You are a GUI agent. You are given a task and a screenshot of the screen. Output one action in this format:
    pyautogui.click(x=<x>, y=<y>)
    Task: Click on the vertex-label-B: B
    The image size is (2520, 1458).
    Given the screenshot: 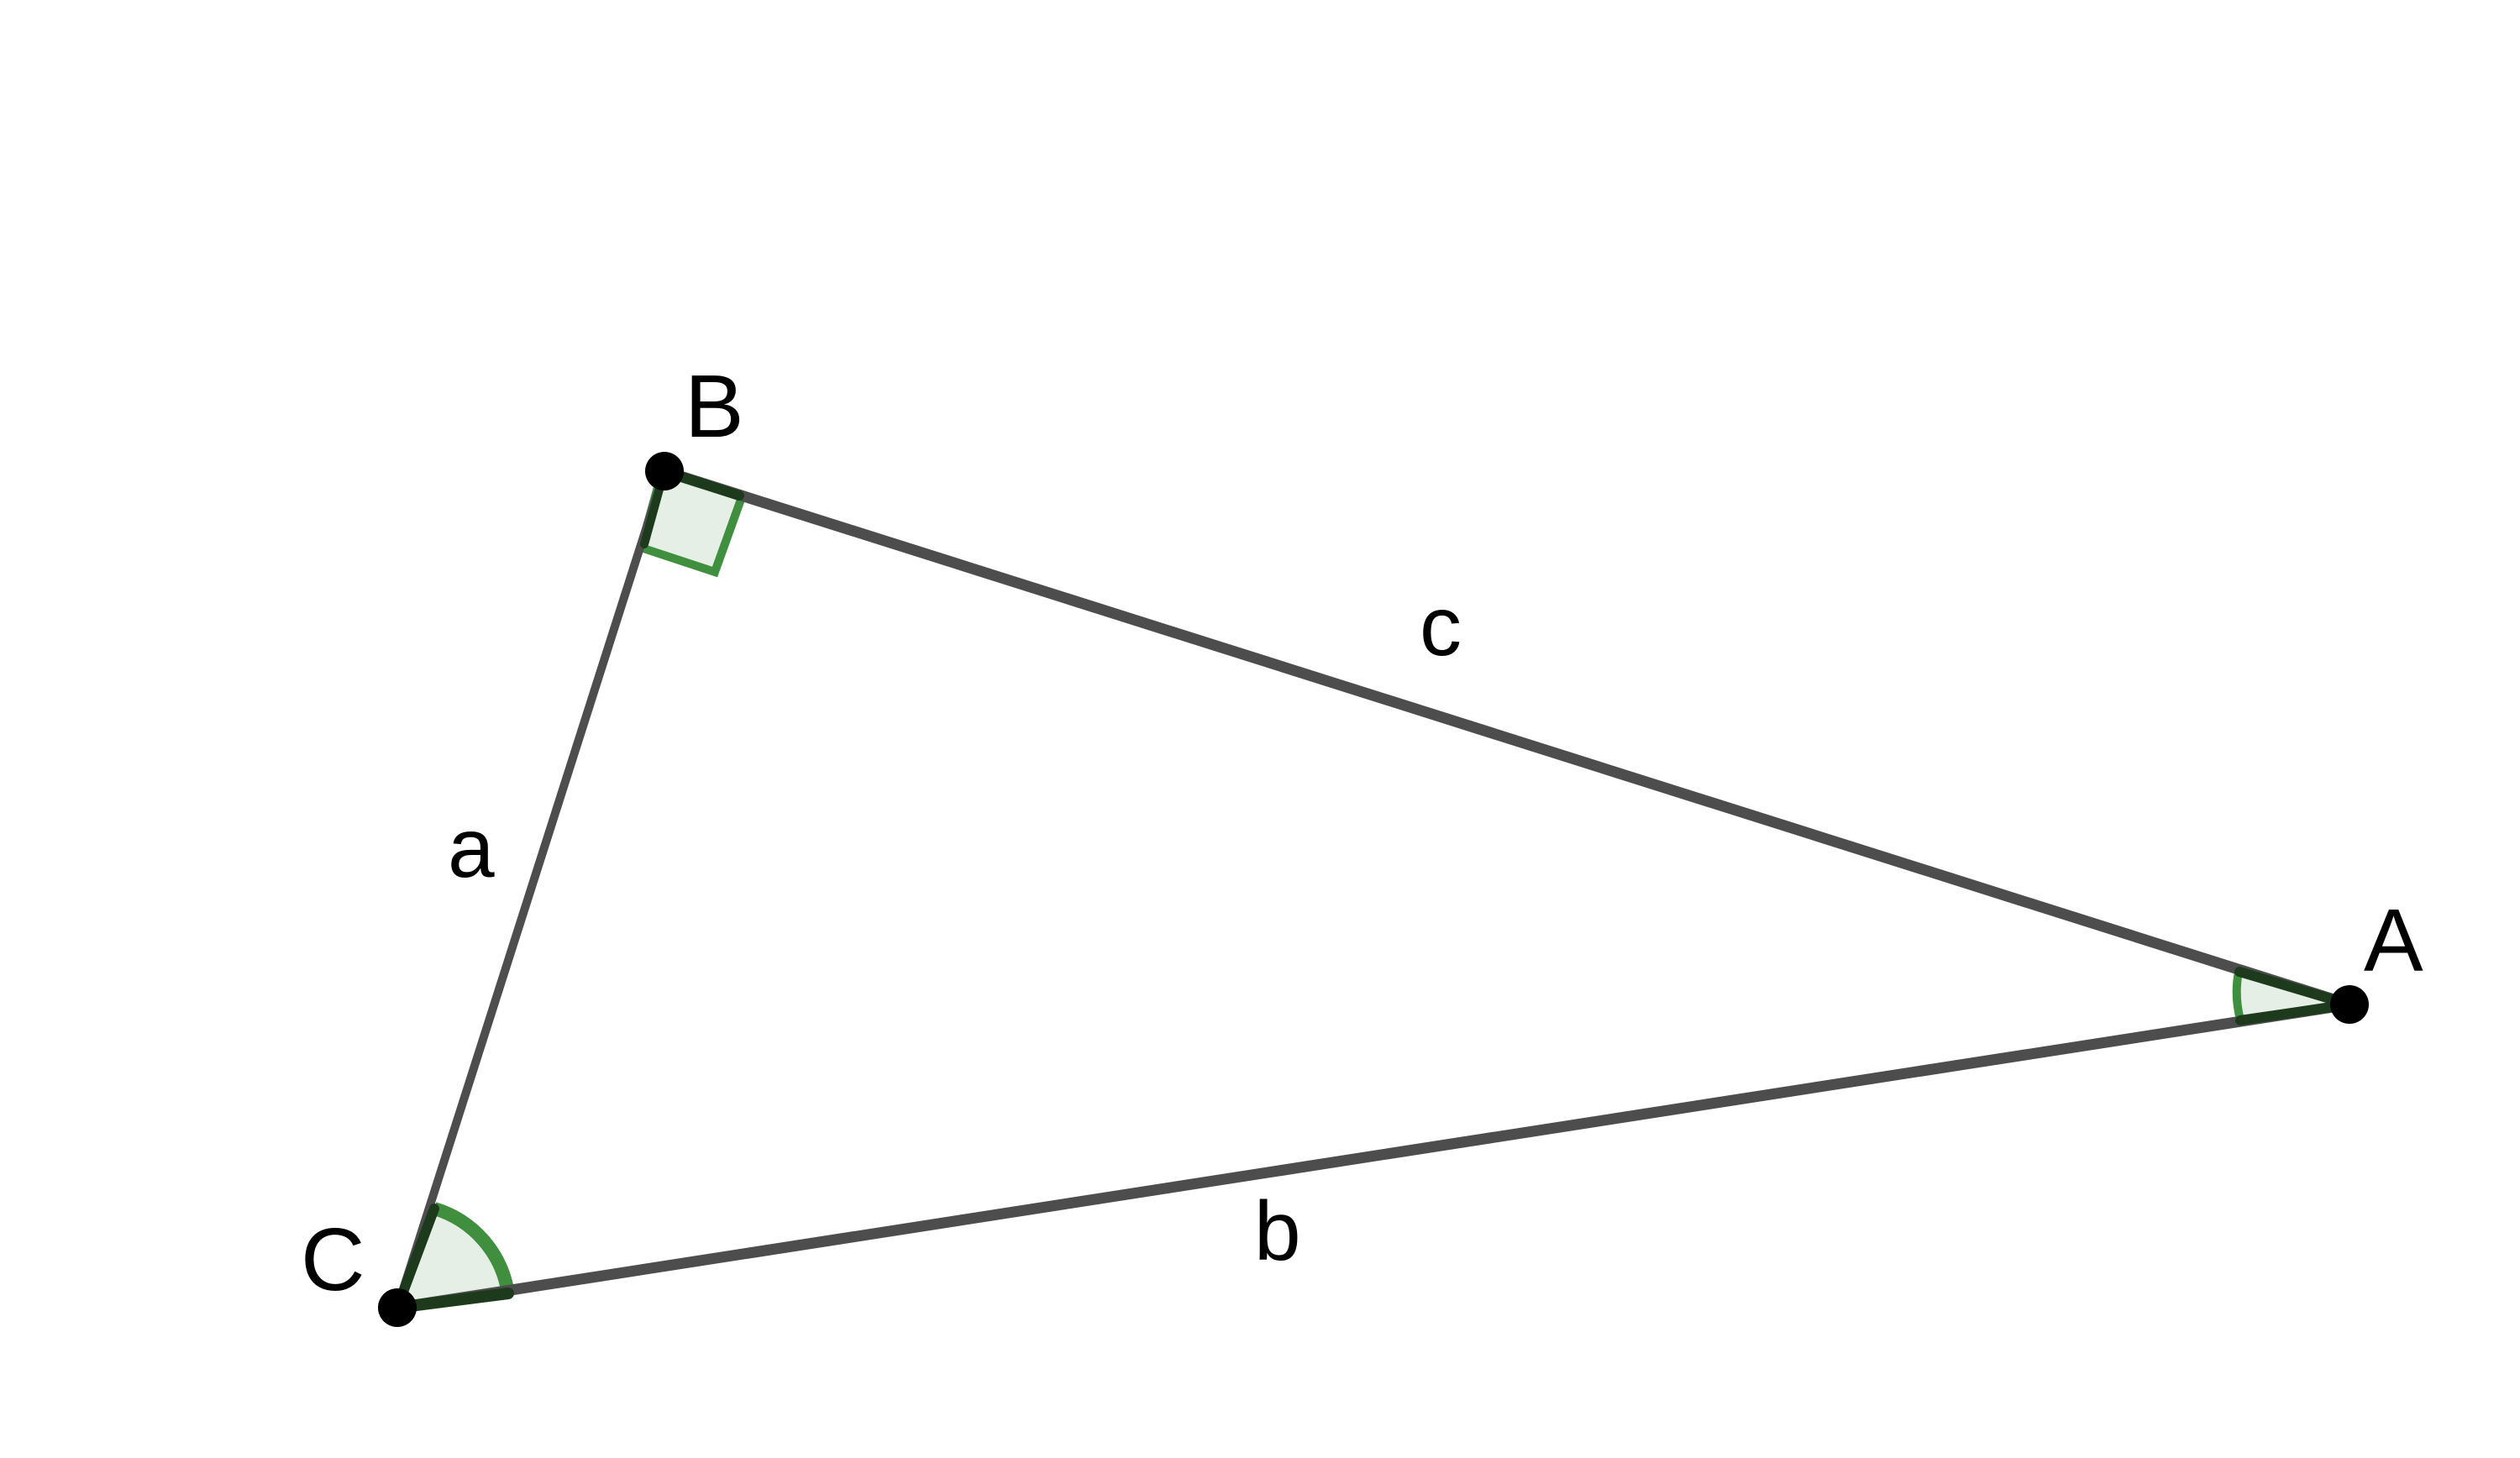 What is the action you would take?
    pyautogui.click(x=714, y=406)
    